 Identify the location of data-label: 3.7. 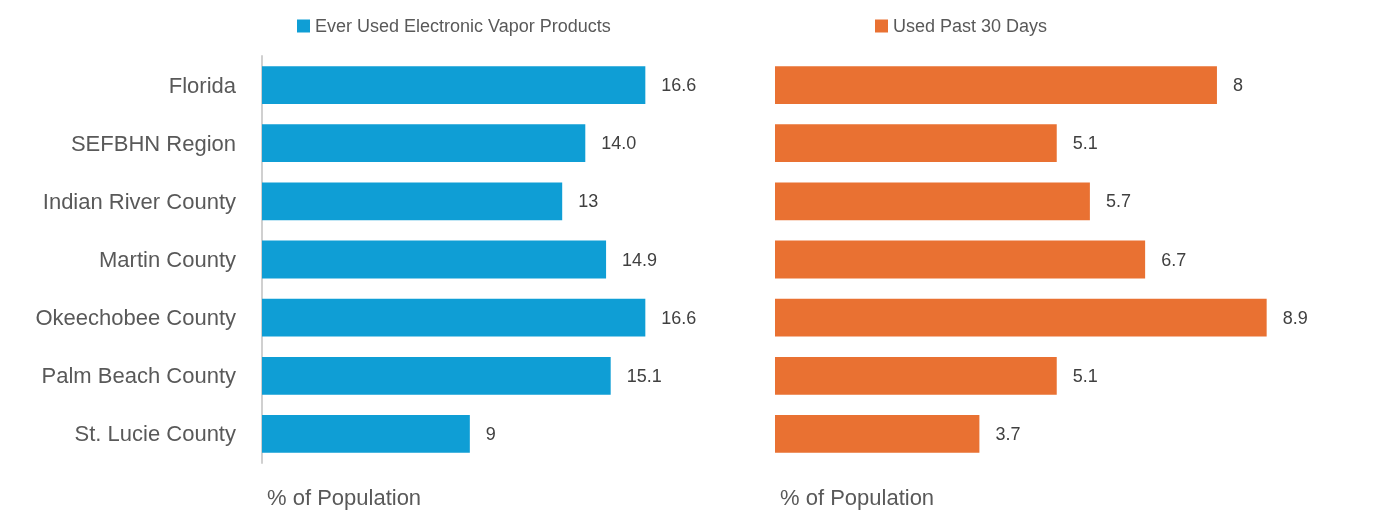
(1008, 433).